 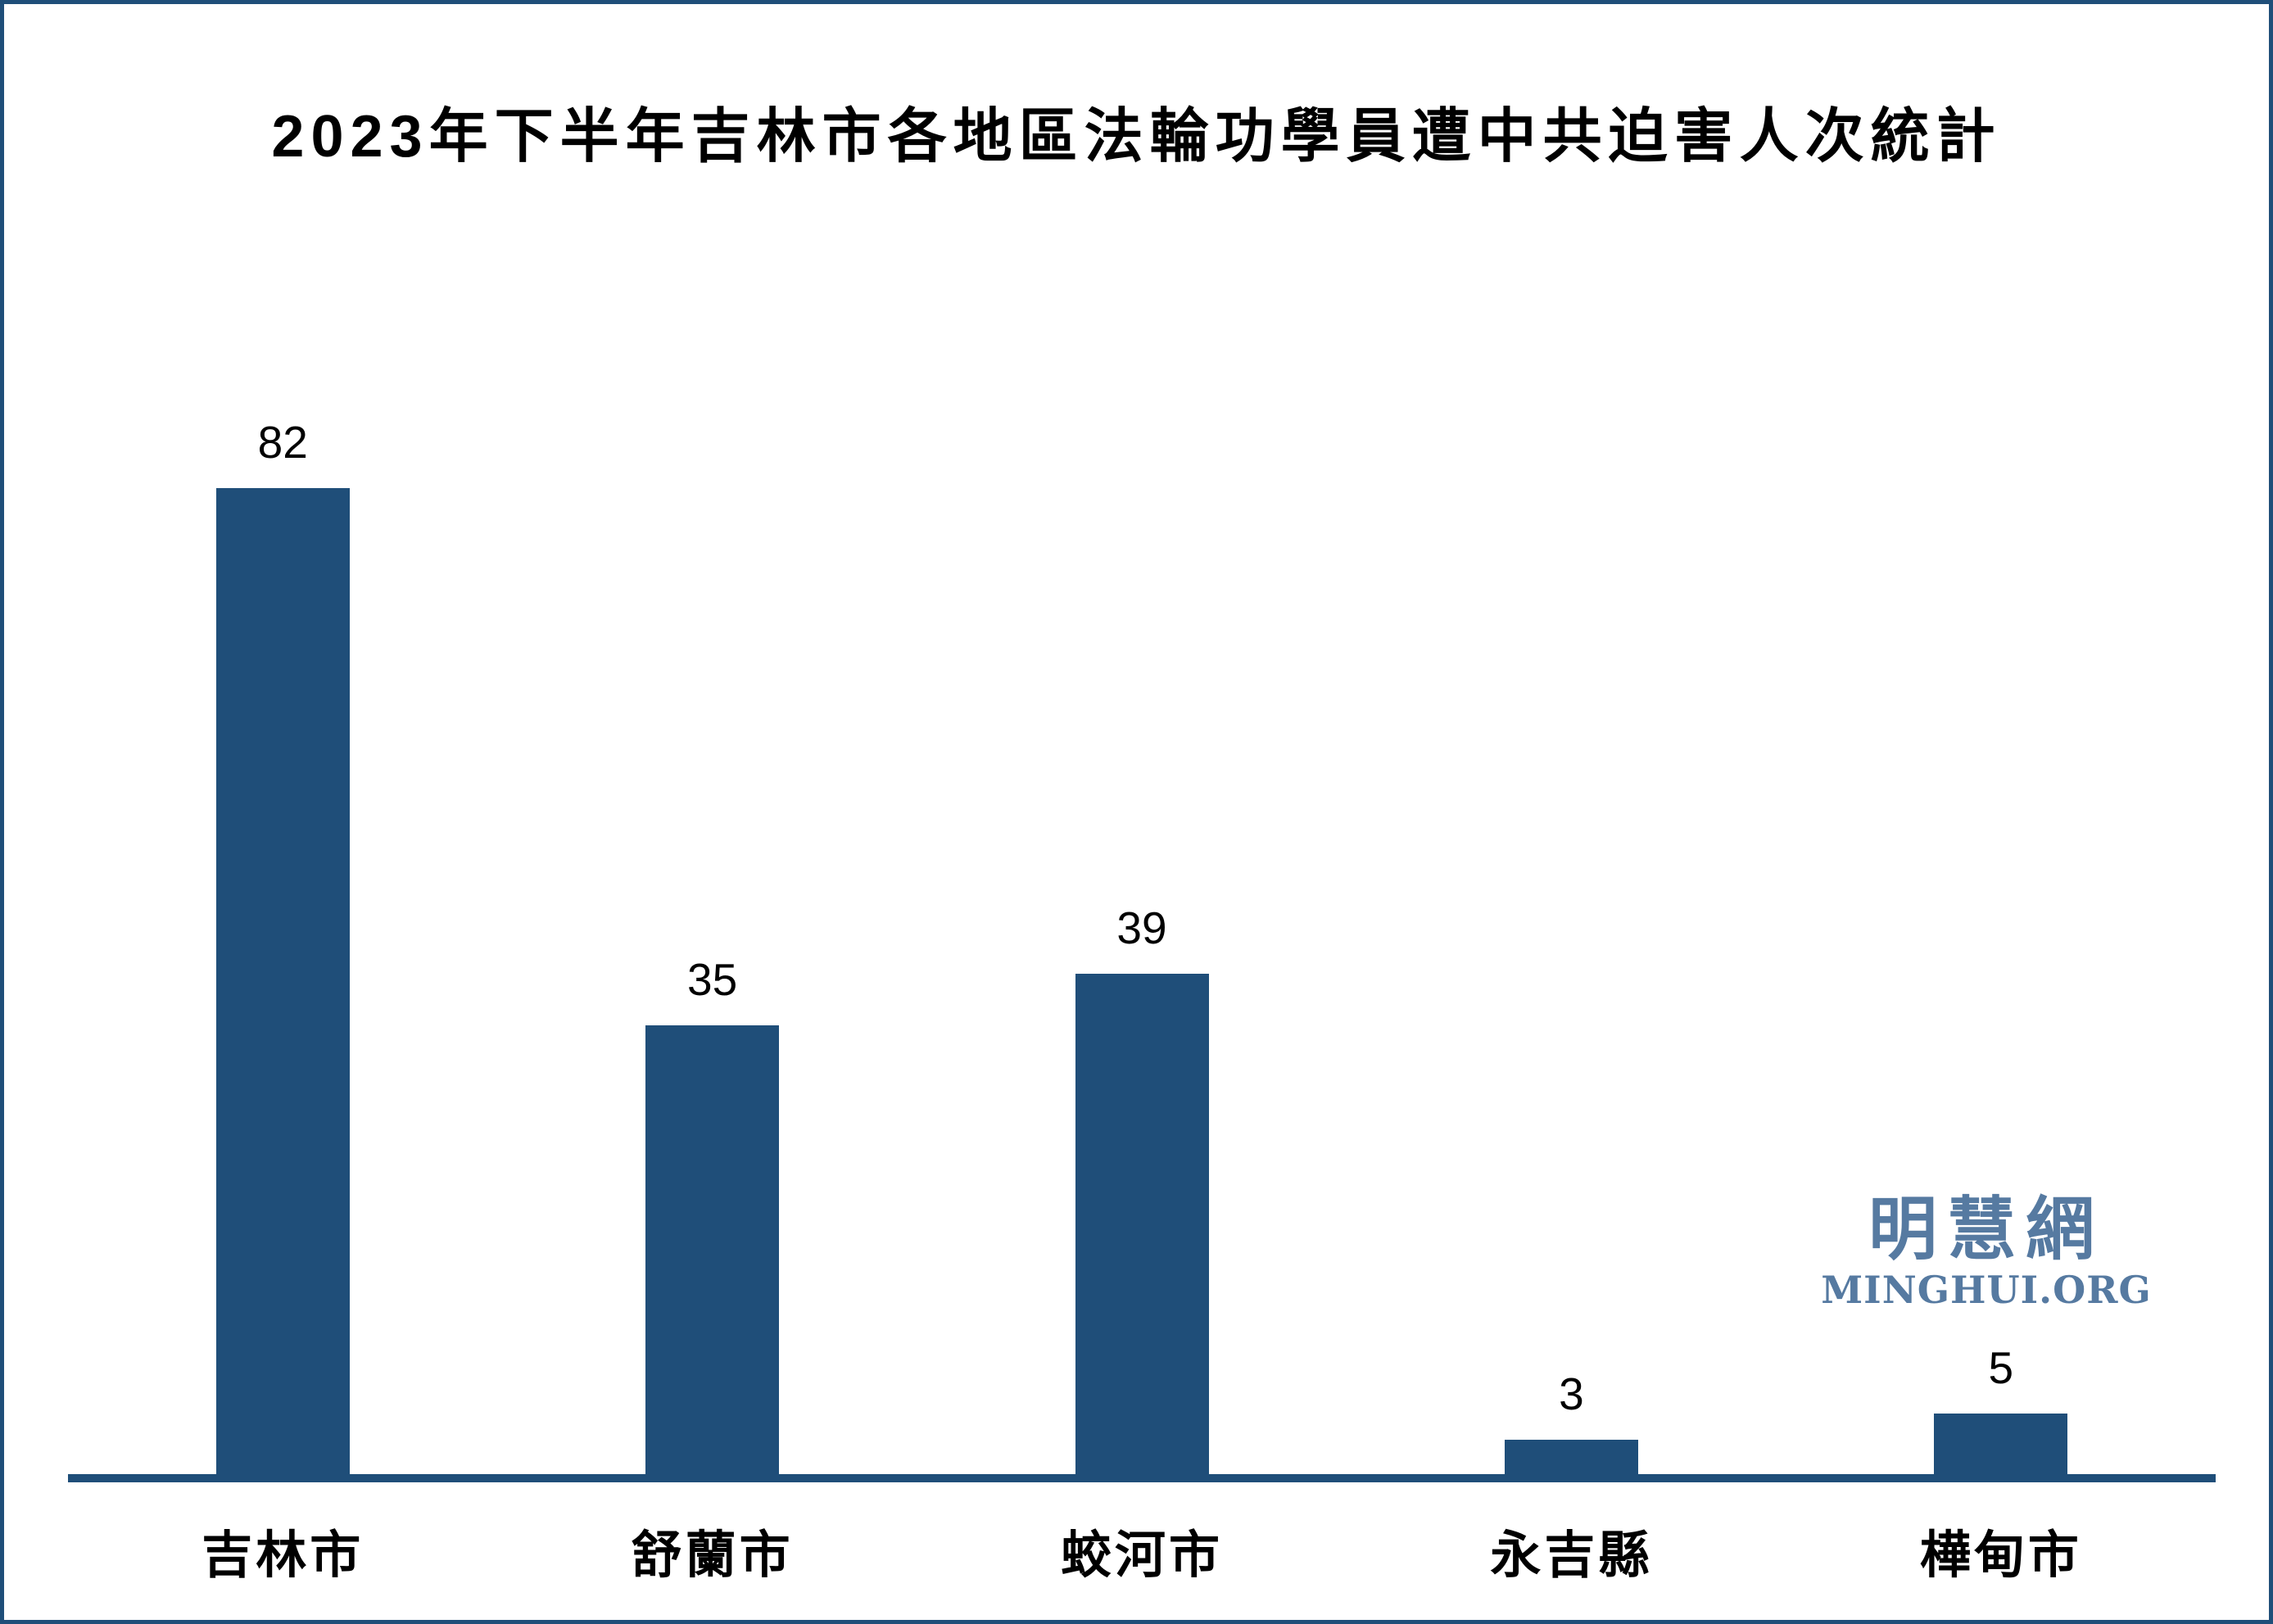 I want to click on bar-group: 82, so click(x=282, y=948).